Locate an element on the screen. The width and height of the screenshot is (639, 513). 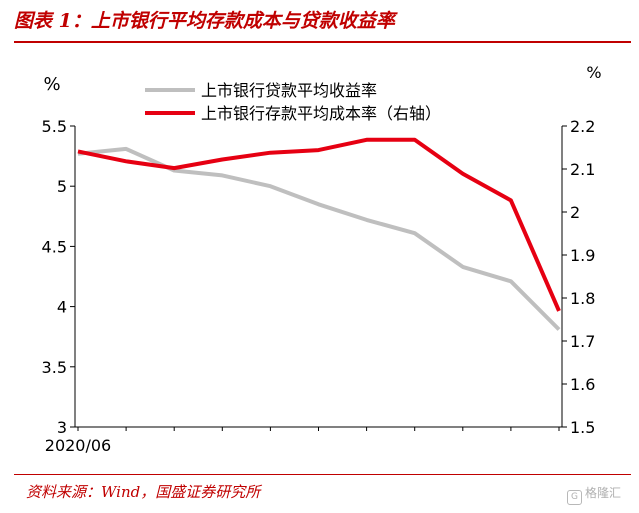
right-tick-label: 1.5 is located at coordinates (582, 427).